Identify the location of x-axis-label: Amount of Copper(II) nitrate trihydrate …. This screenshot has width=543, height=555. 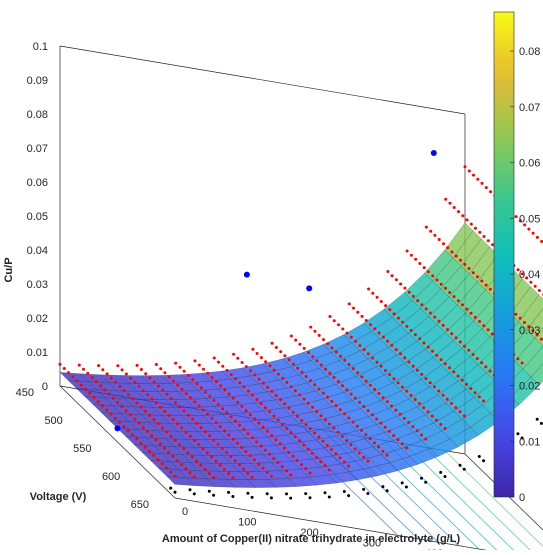
(311, 539).